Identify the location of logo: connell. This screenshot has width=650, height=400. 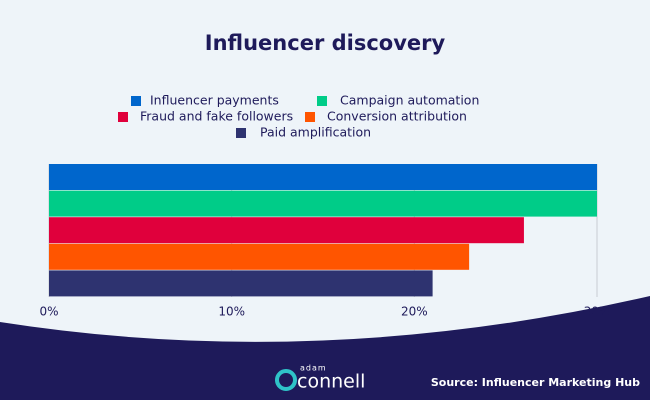
(331, 382).